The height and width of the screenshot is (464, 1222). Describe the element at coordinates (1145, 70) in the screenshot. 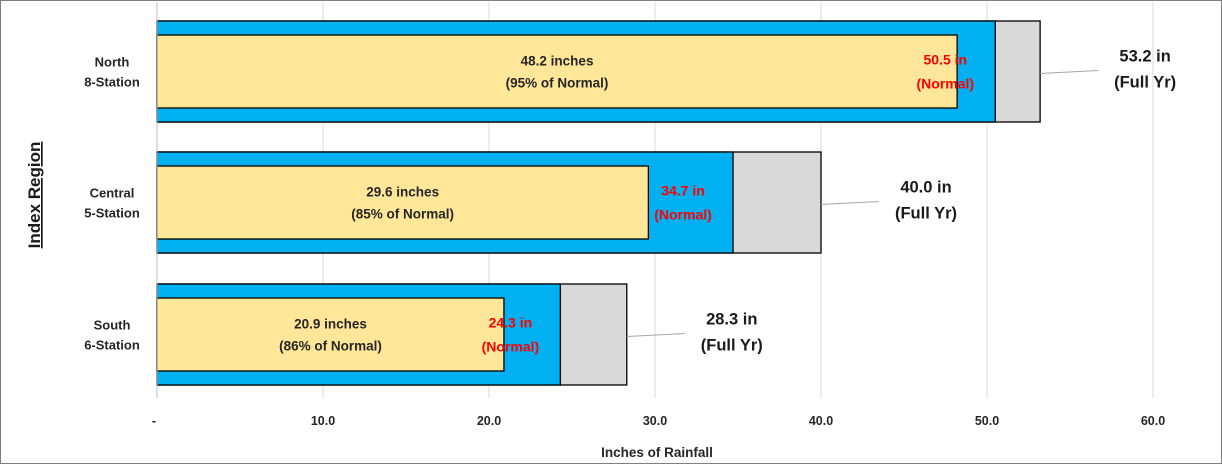

I see `full-year-label: 53.2 in (Full Yr)` at that location.